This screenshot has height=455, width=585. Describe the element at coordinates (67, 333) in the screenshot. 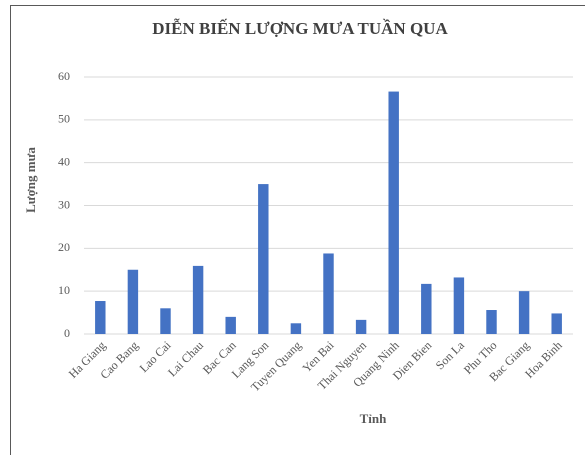

I see `y-tick-label: 0` at that location.